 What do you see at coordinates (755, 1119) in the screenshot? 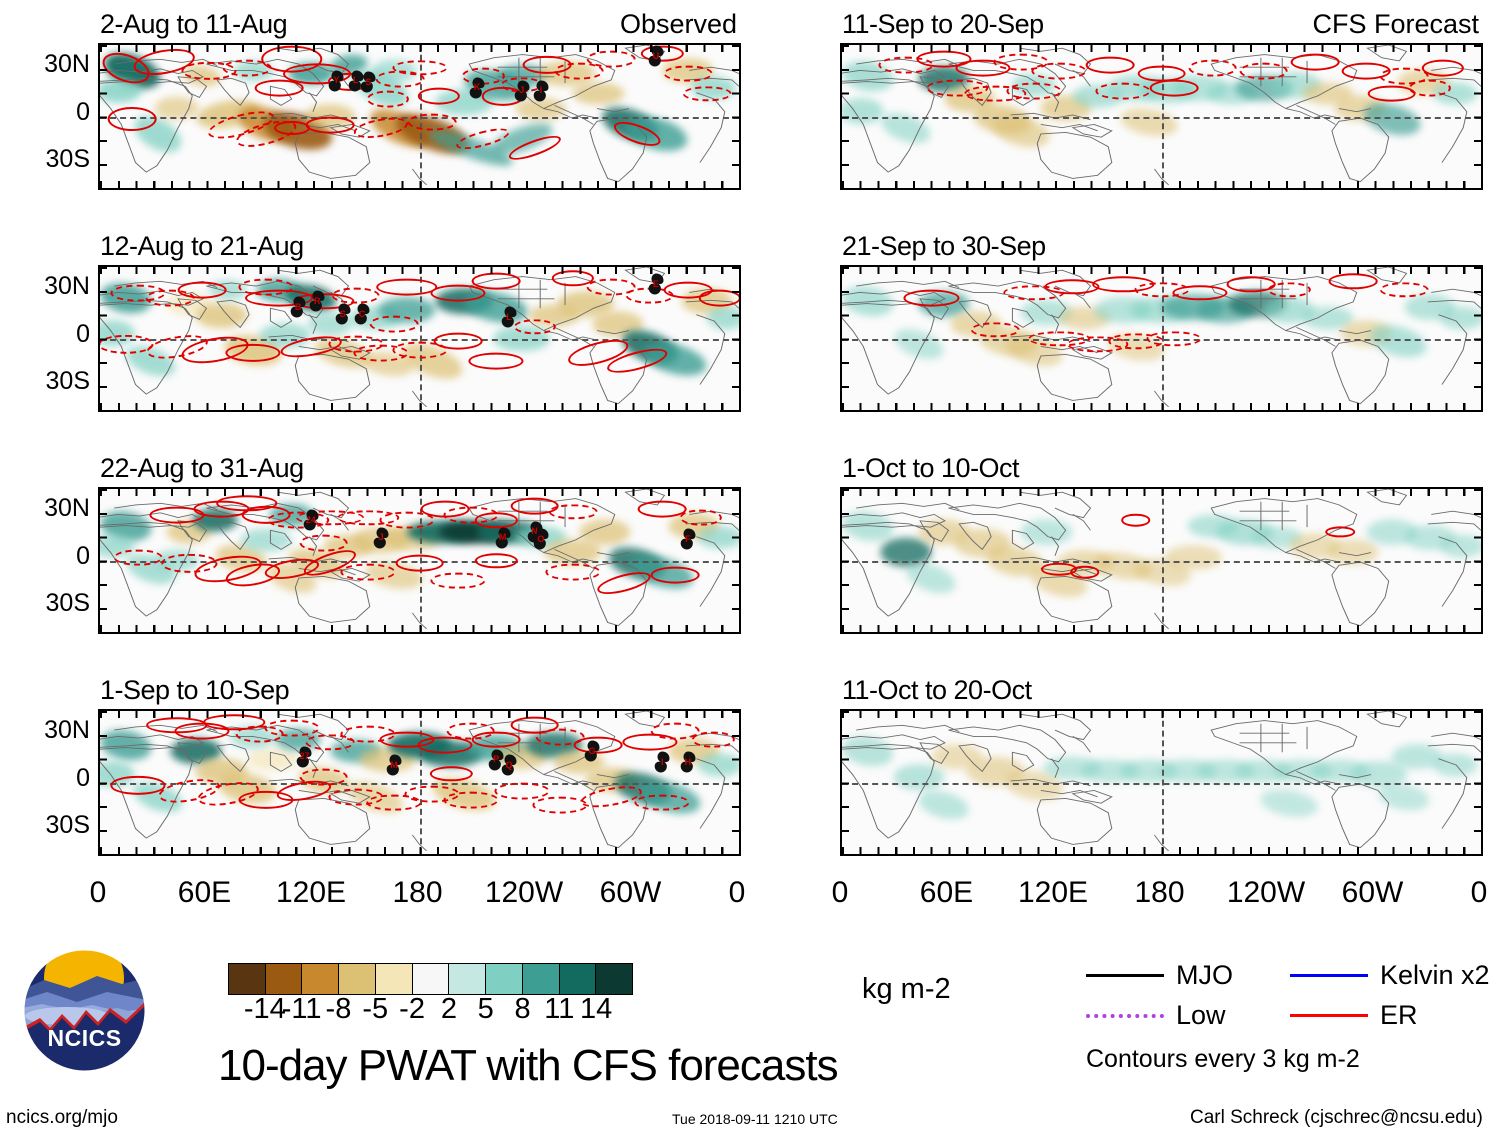
I see `footer-timestamp: Tue 2018-09-11 1210 UTC` at bounding box center [755, 1119].